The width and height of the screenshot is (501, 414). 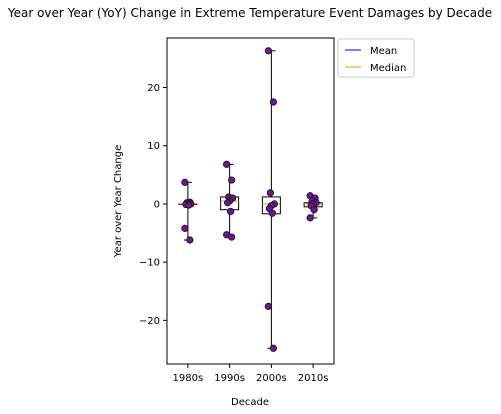 I want to click on y-tick-label: −20, so click(x=149, y=321).